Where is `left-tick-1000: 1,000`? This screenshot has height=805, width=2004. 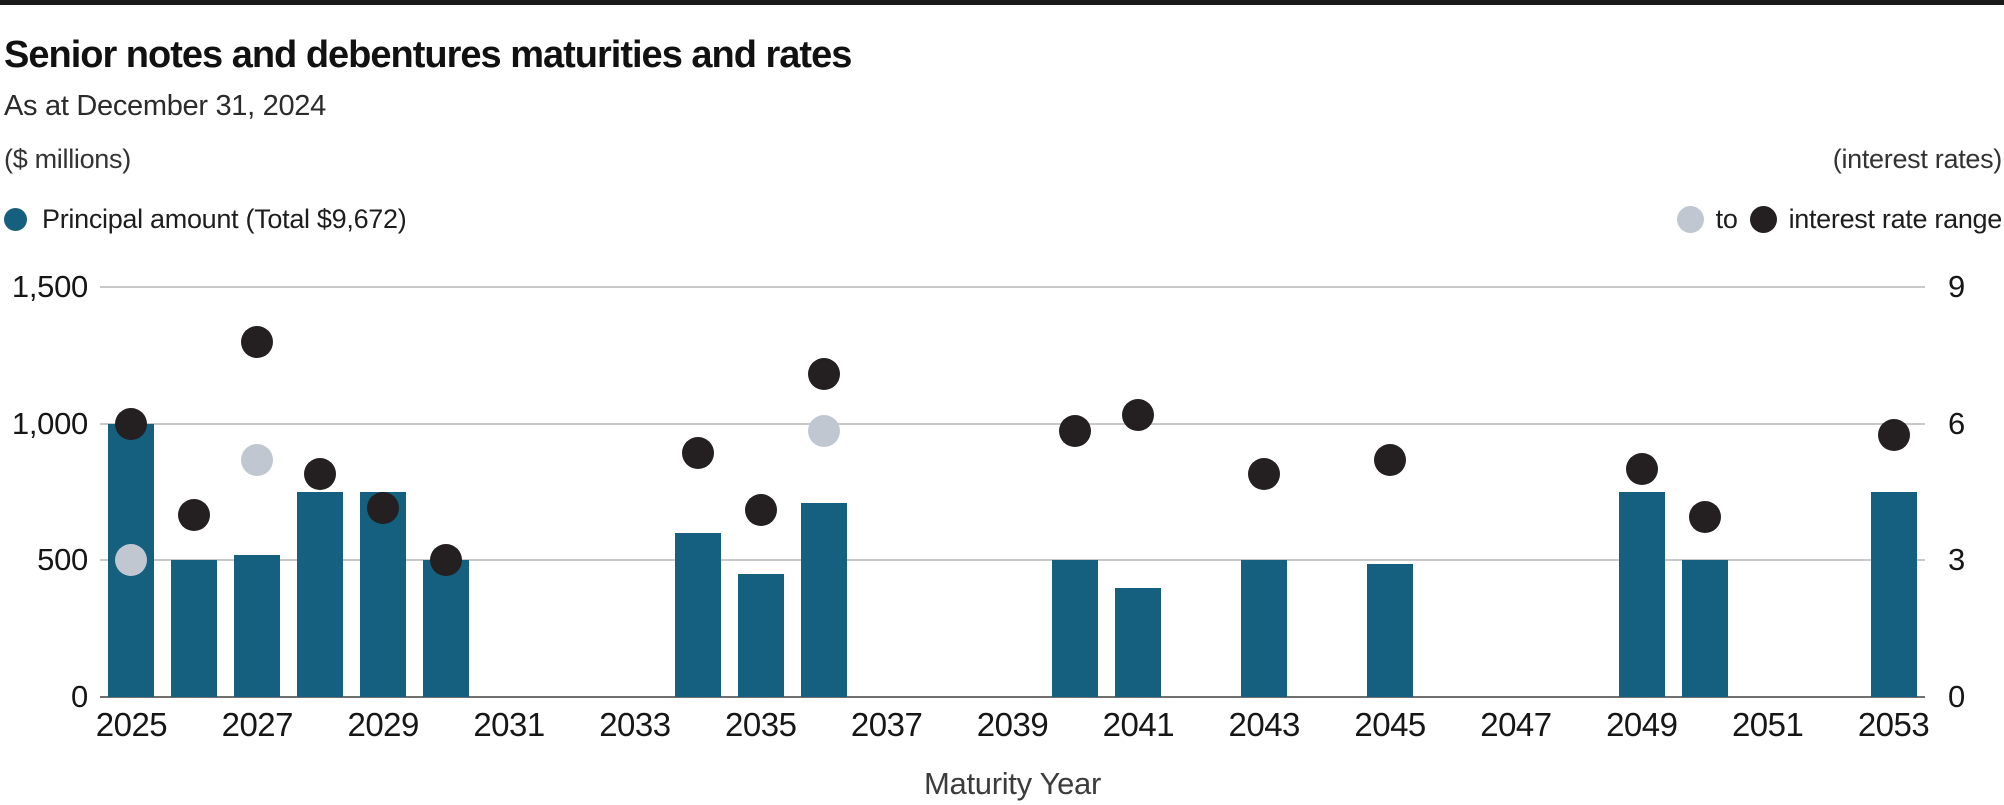 left-tick-1000: 1,000 is located at coordinates (49, 423).